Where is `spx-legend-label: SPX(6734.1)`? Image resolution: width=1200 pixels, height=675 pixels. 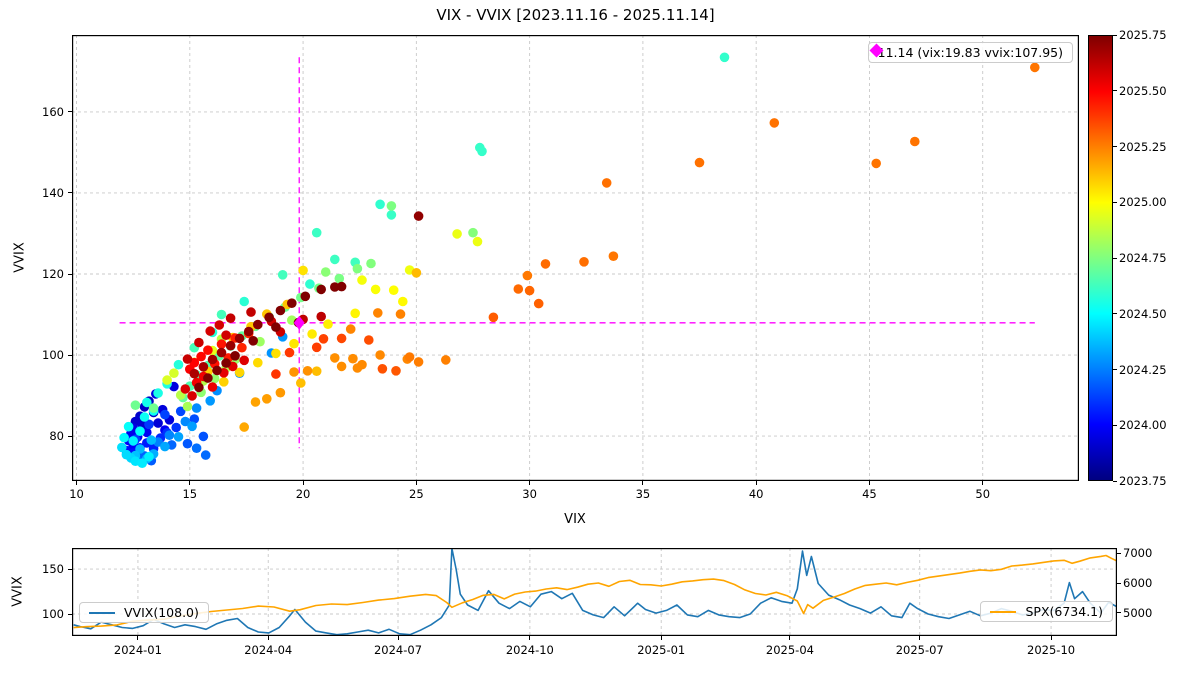 spx-legend-label: SPX(6734.1) is located at coordinates (1064, 611).